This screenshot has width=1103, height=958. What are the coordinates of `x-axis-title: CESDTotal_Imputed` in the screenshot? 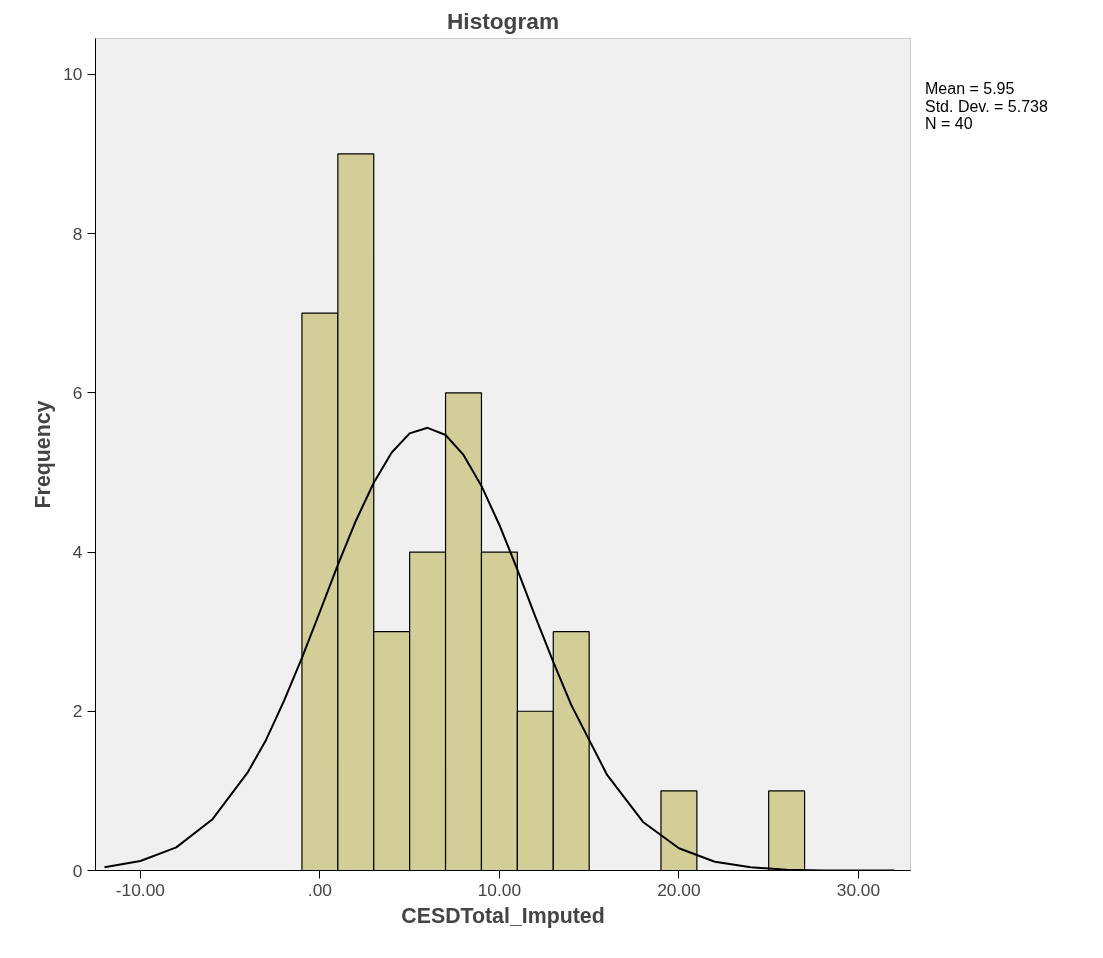 It's located at (503, 915).